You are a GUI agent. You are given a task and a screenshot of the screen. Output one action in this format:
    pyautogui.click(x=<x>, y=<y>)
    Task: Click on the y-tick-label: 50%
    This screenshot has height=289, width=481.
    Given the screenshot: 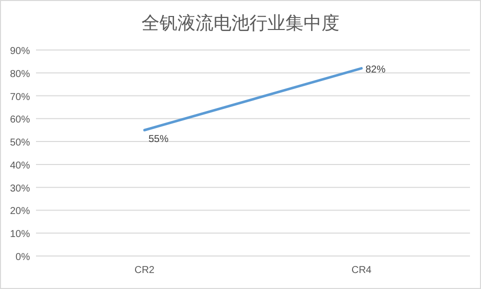 What is the action you would take?
    pyautogui.click(x=20, y=143)
    